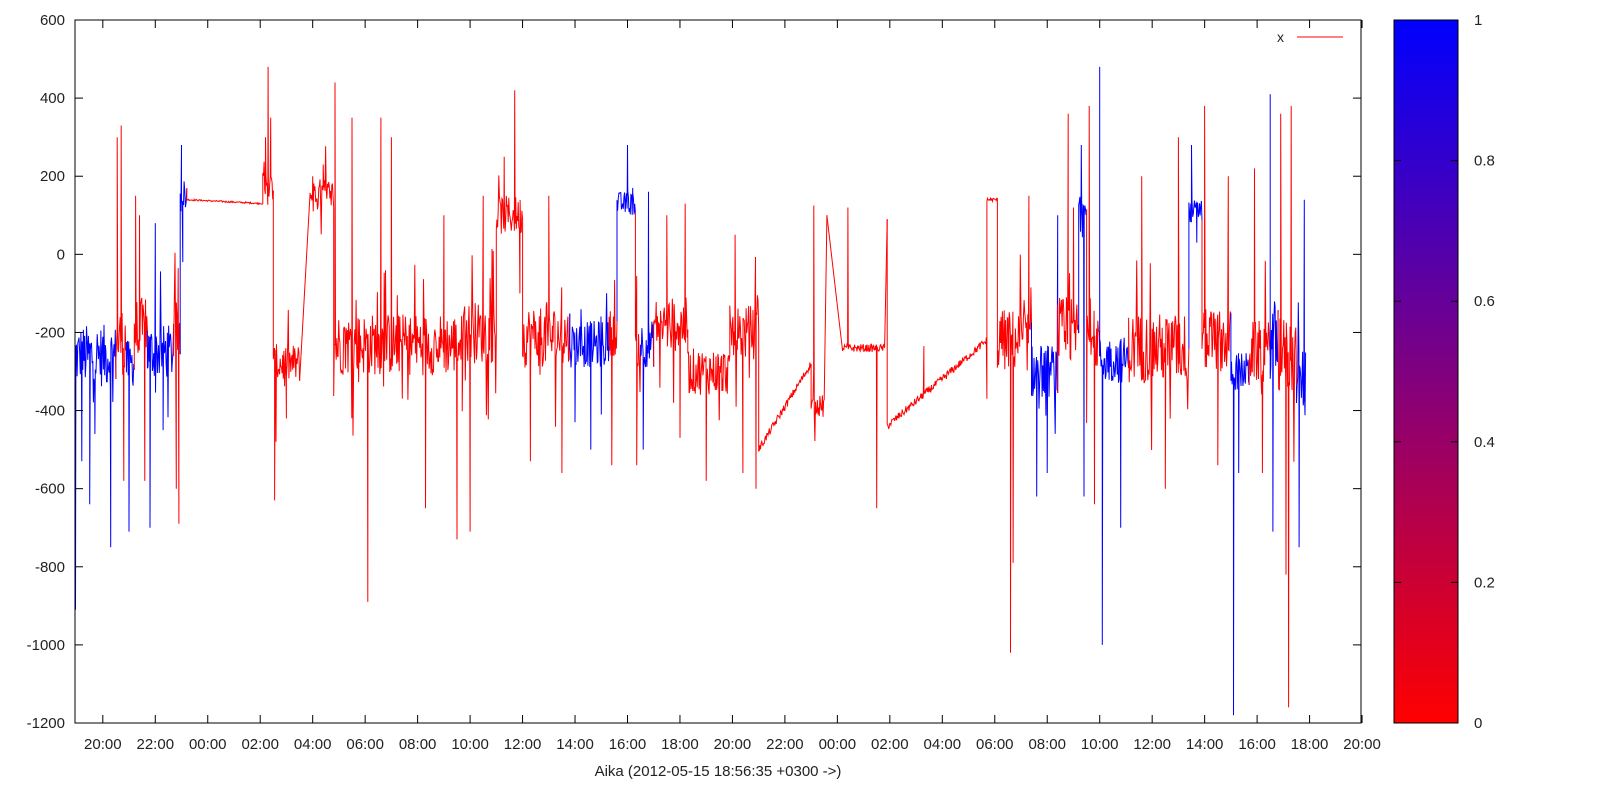  What do you see at coordinates (61, 254) in the screenshot?
I see `y-tick-label: 0` at bounding box center [61, 254].